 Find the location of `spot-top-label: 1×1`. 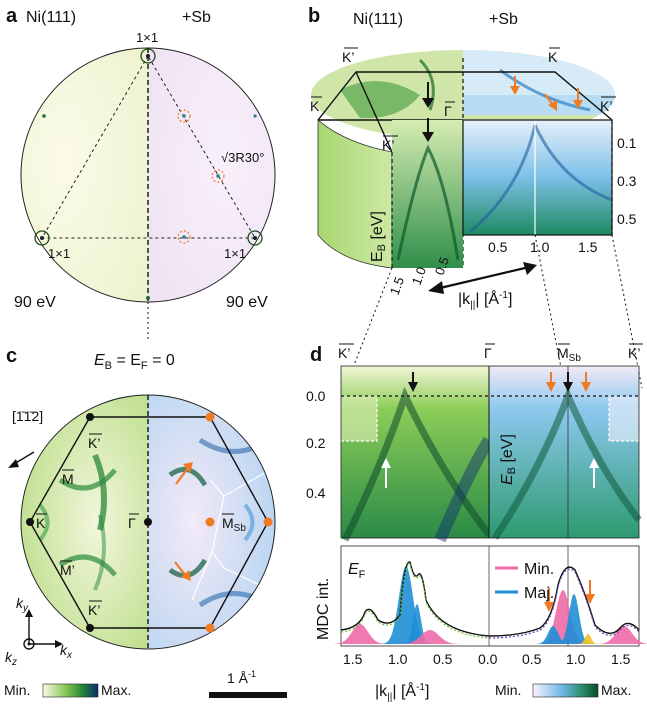

spot-top-label: 1×1 is located at coordinates (147, 37).